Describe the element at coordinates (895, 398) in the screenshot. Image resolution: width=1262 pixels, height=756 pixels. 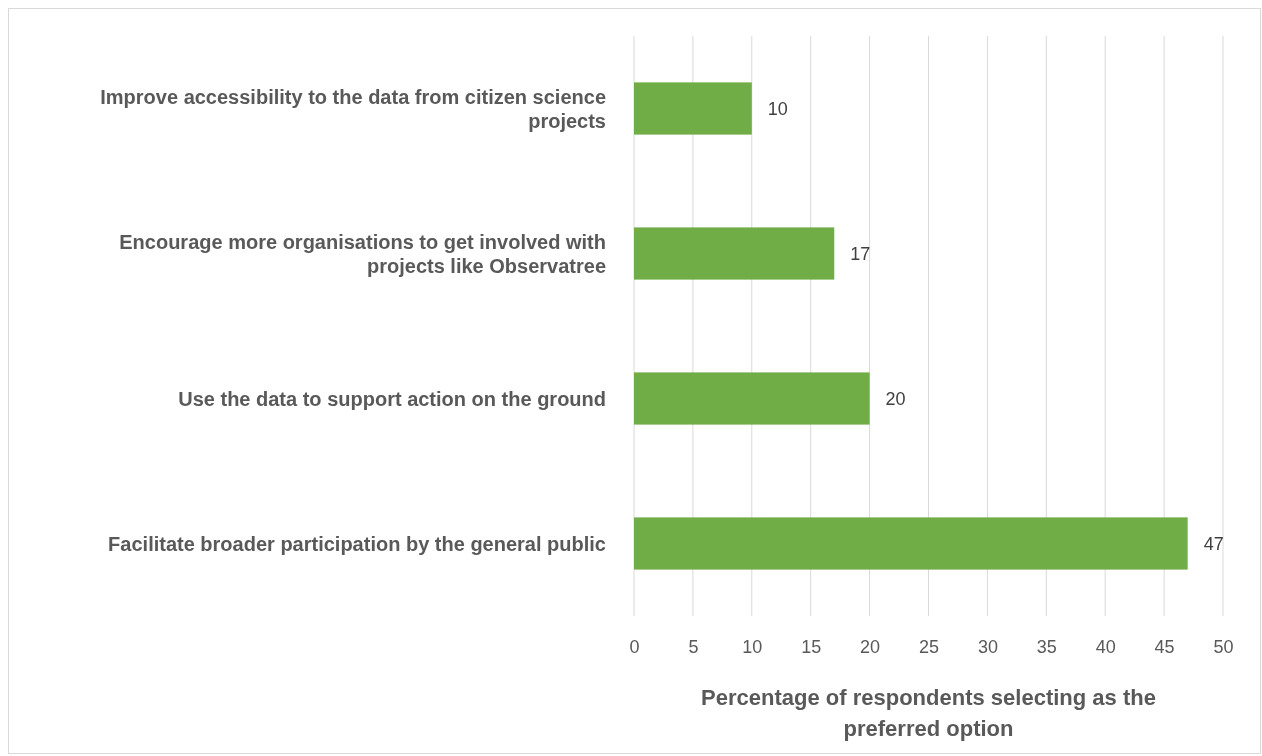
I see `data-label: 20` at that location.